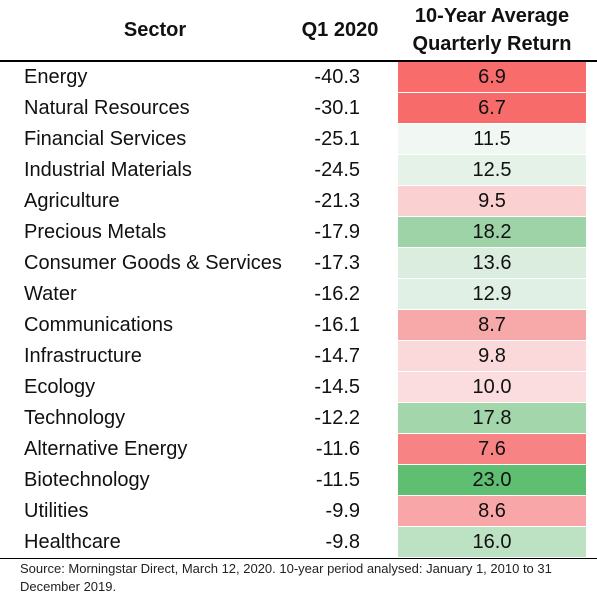 The width and height of the screenshot is (597, 603). I want to click on table-row: Financial Services -25.1 11.5, so click(298, 139).